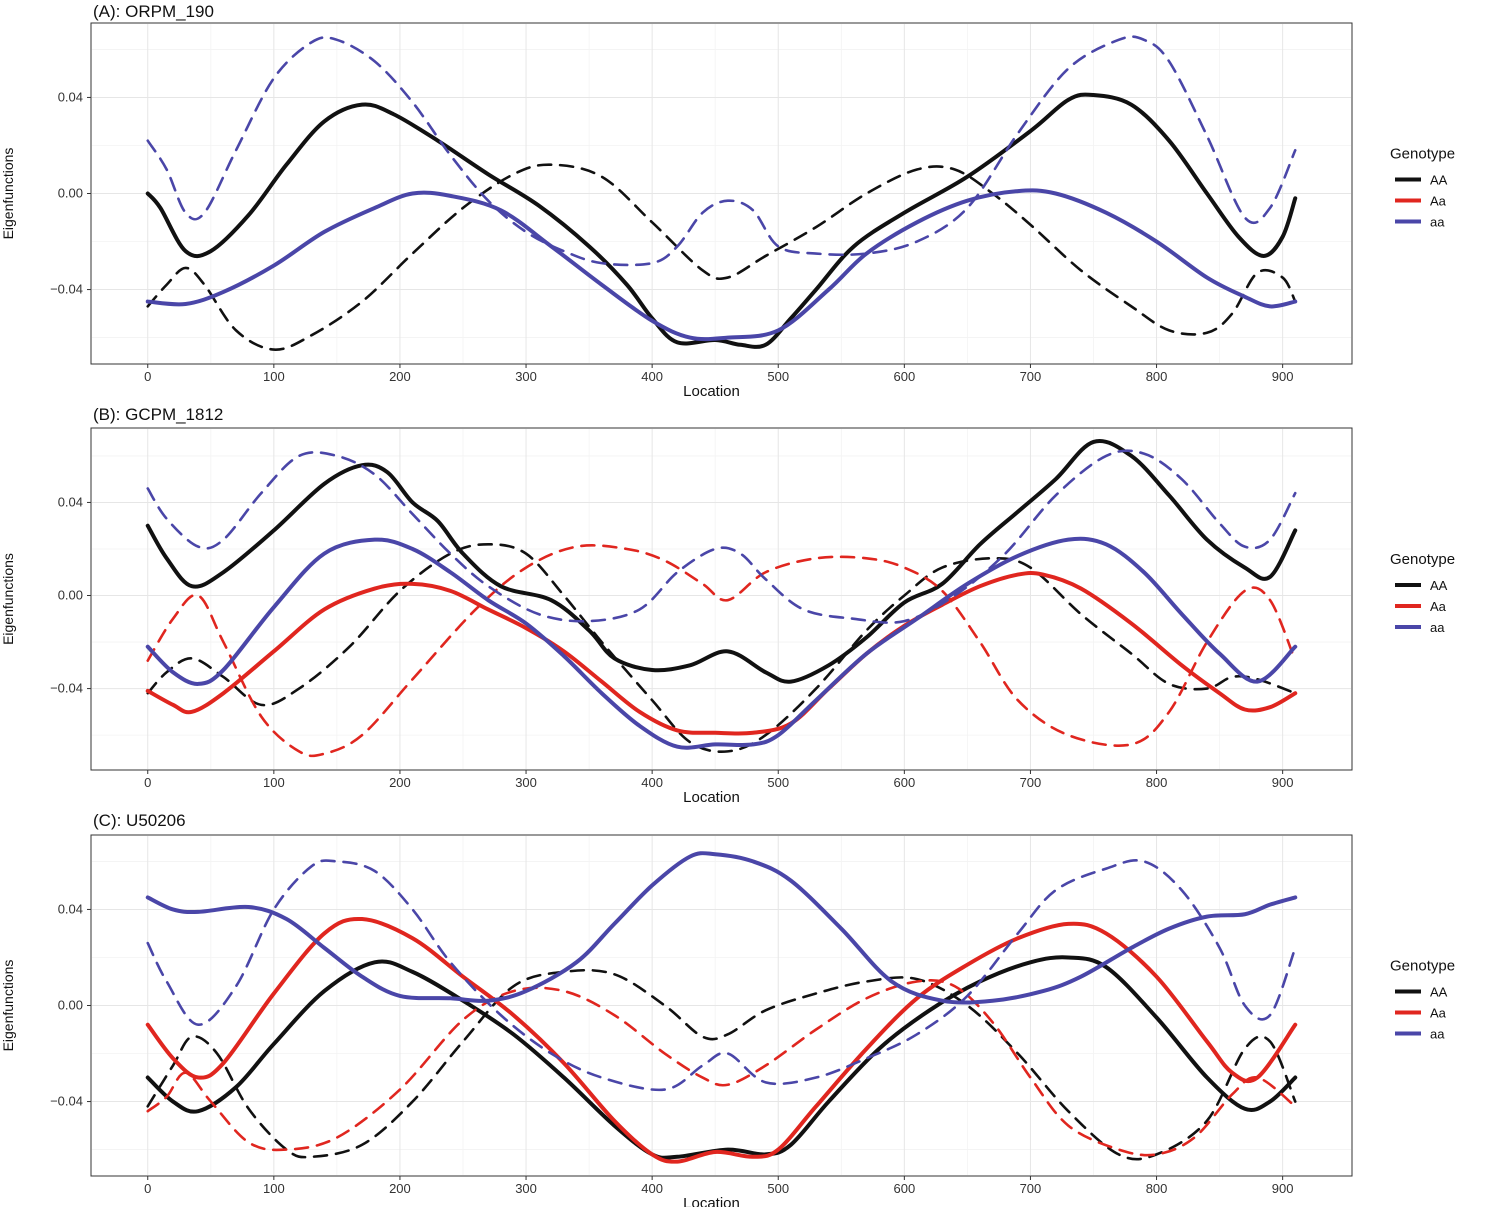 The height and width of the screenshot is (1207, 1498). What do you see at coordinates (139, 820) in the screenshot?
I see `panel-title: (C): U50206` at bounding box center [139, 820].